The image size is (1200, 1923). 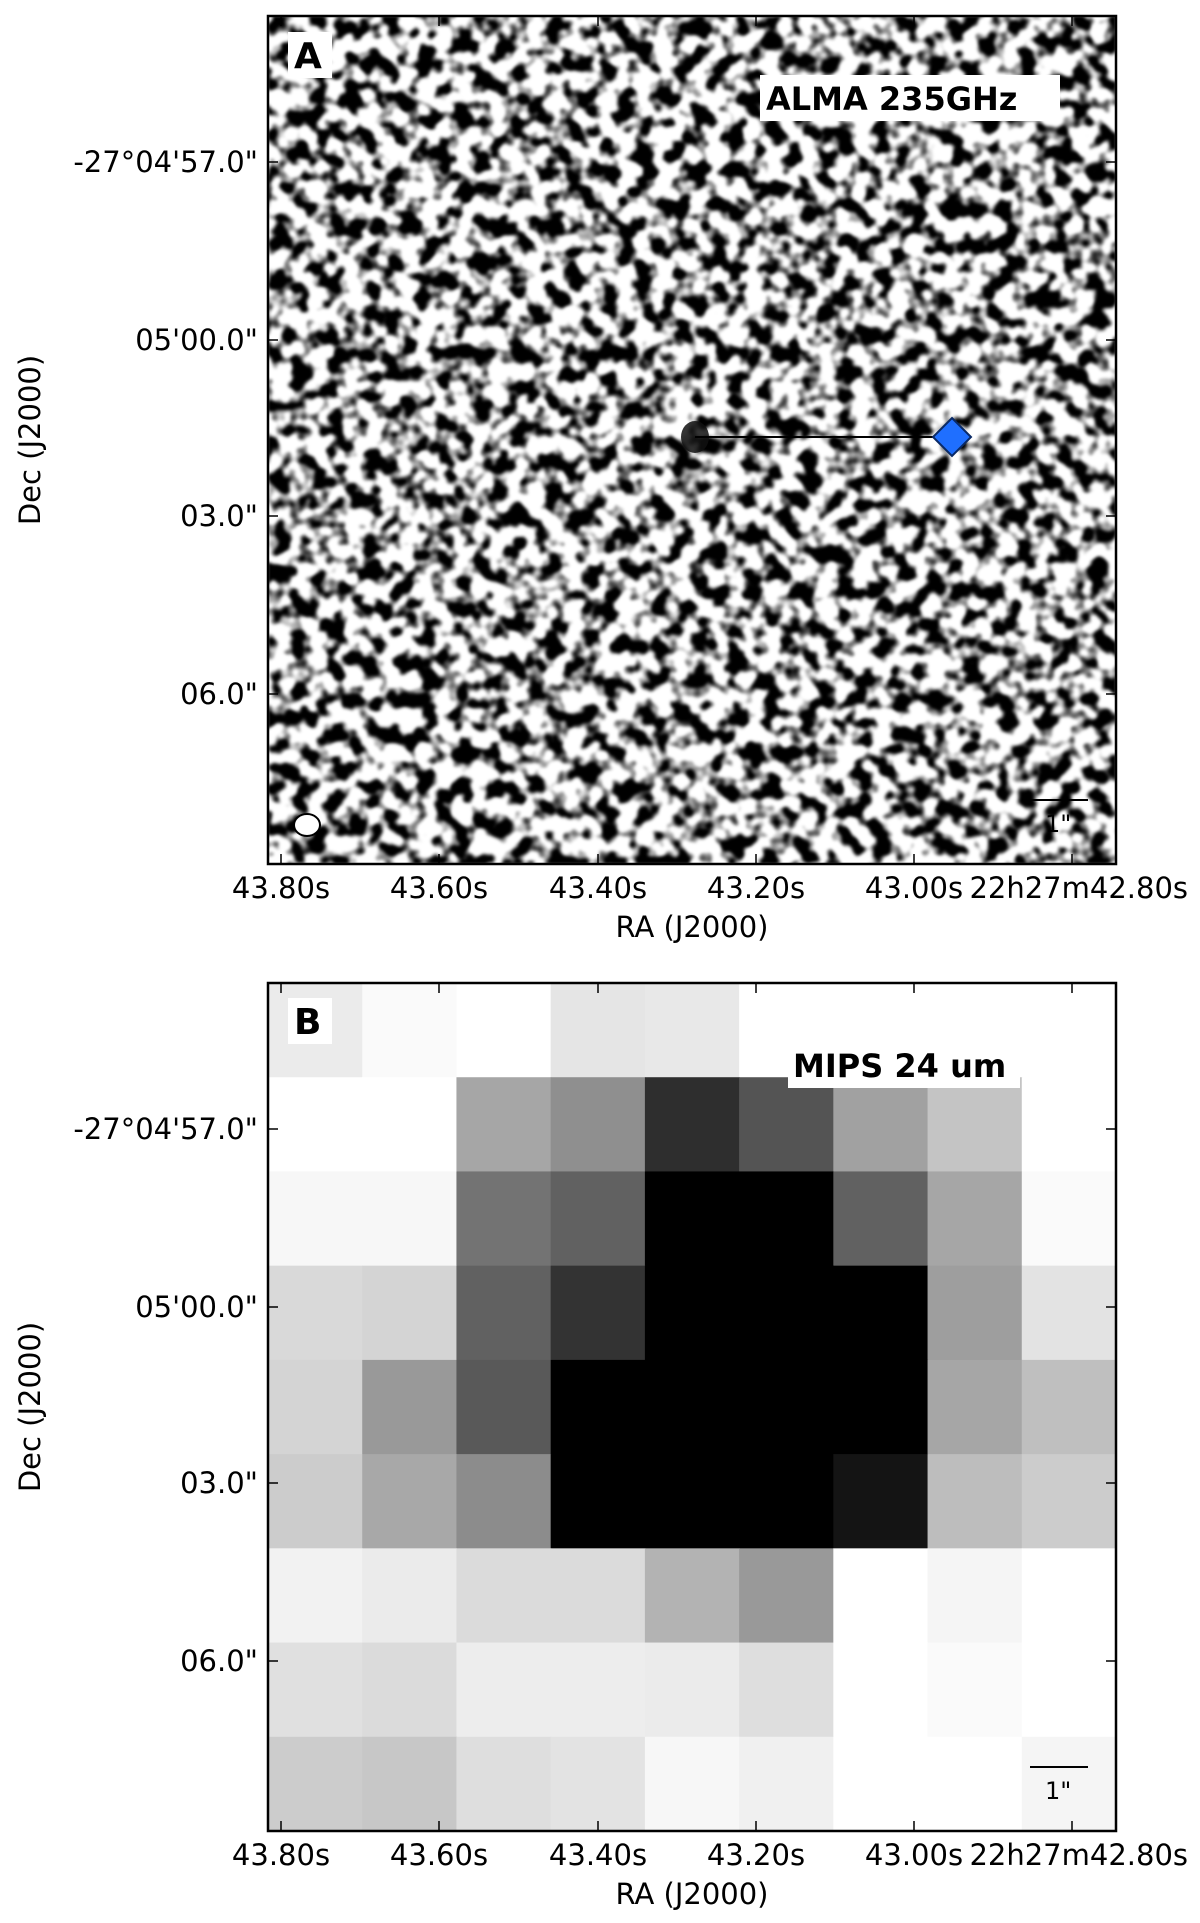 What do you see at coordinates (891, 99) in the screenshot?
I see `panel-a-band-label: ALMA 235GHz` at bounding box center [891, 99].